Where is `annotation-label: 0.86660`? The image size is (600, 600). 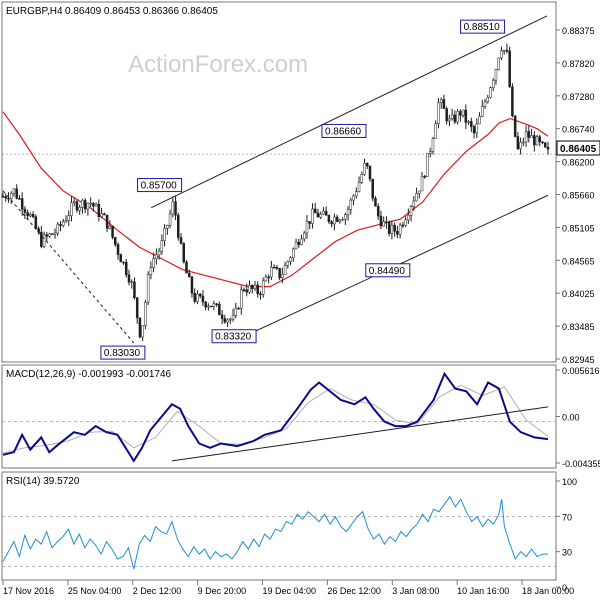
annotation-label: 0.86660 is located at coordinates (343, 131).